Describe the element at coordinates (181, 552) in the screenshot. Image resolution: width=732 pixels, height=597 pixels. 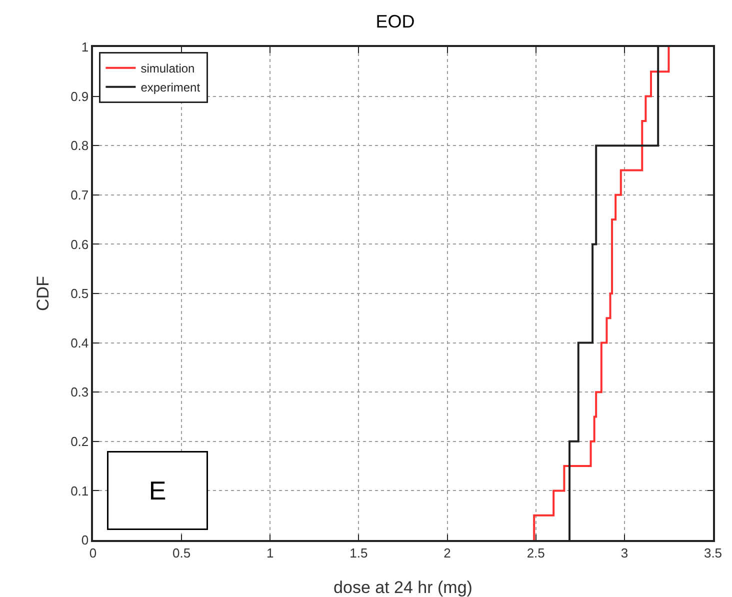
I see `x-tick-label: 0.5` at that location.